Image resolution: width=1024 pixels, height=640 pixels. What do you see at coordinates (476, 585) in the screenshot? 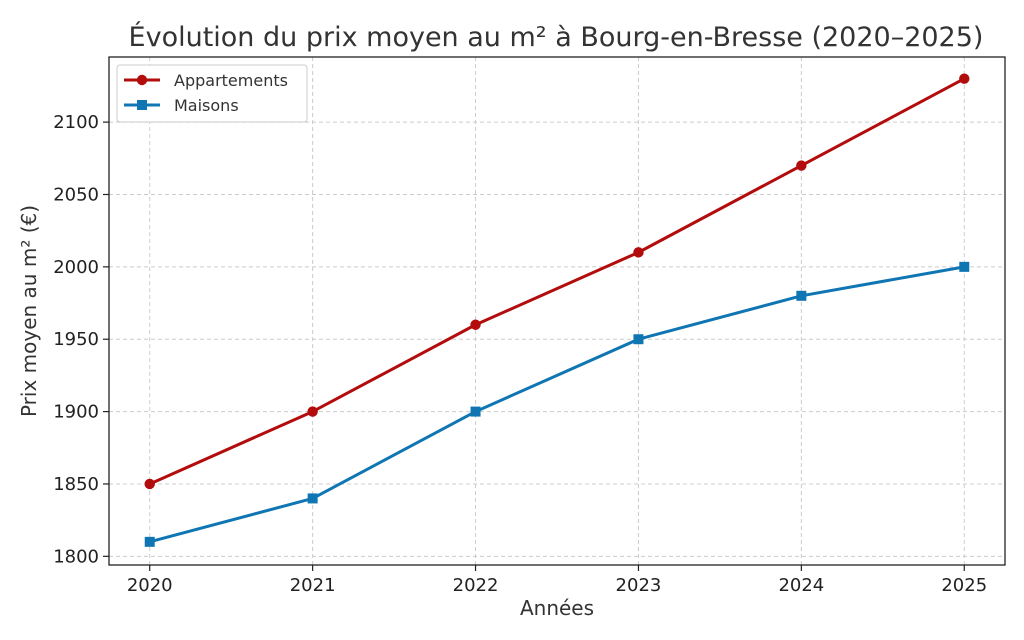
I see `x-tick-label: 2022` at bounding box center [476, 585].